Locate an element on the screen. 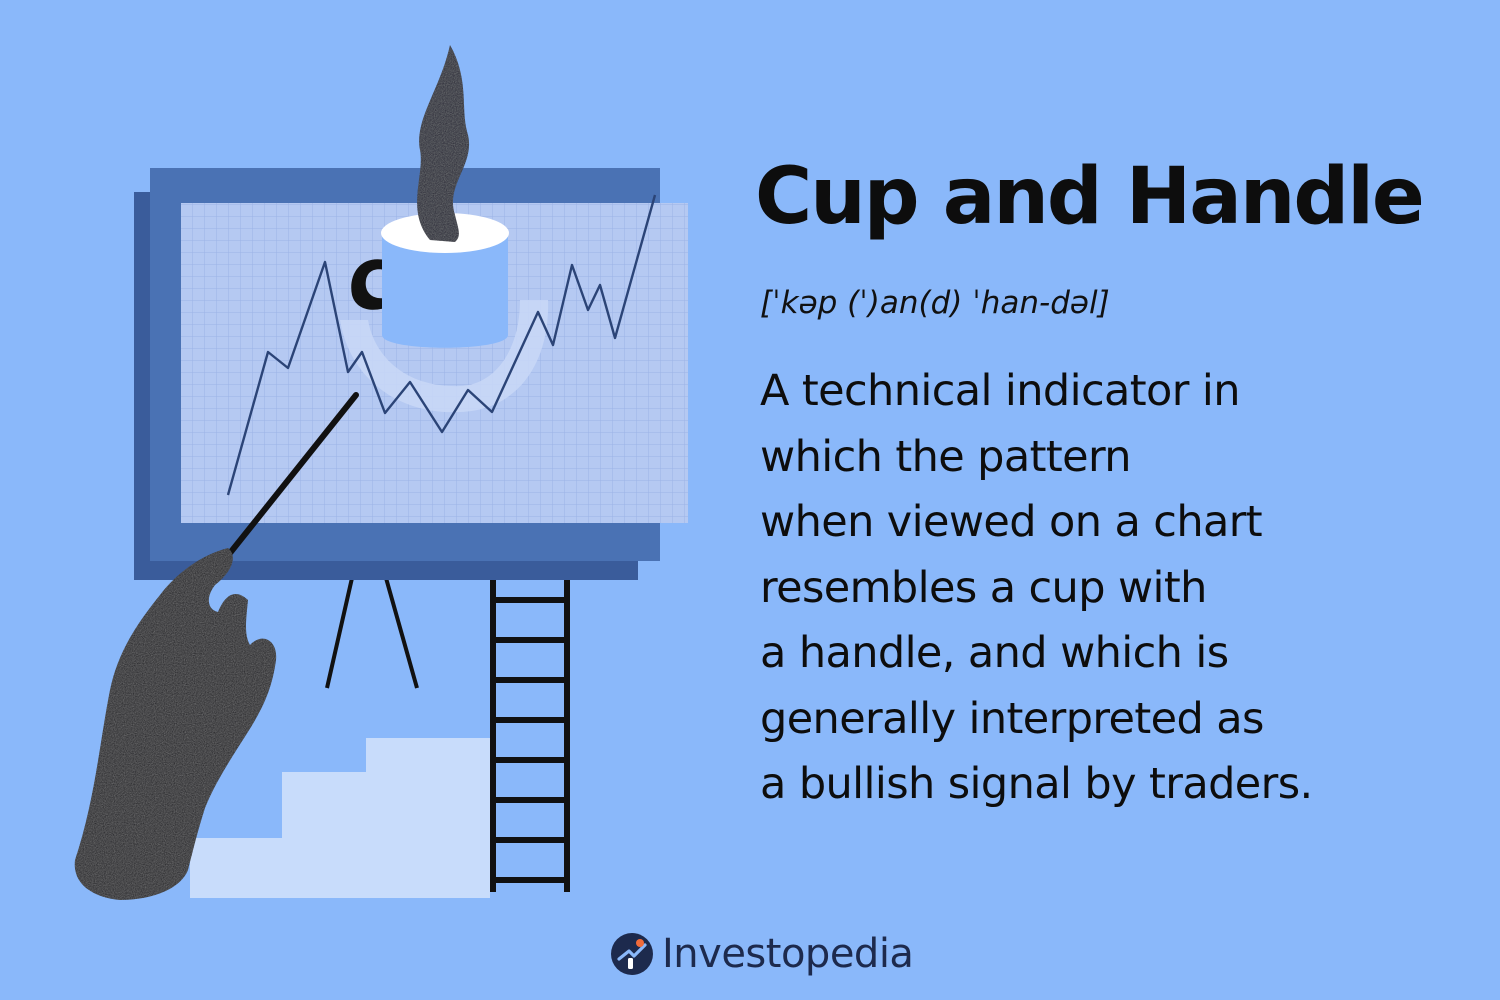 The width and height of the screenshot is (1500, 1000). brand-footer: Investopedia is located at coordinates (762, 954).